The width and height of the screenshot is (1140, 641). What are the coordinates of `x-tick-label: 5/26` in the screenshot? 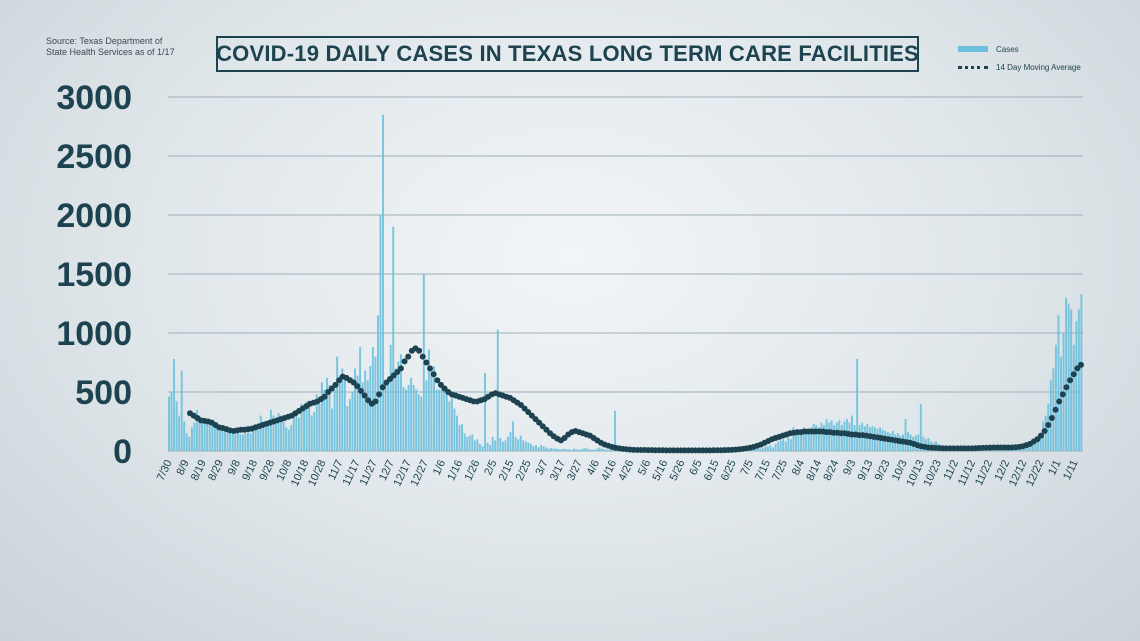 It's located at (678, 470).